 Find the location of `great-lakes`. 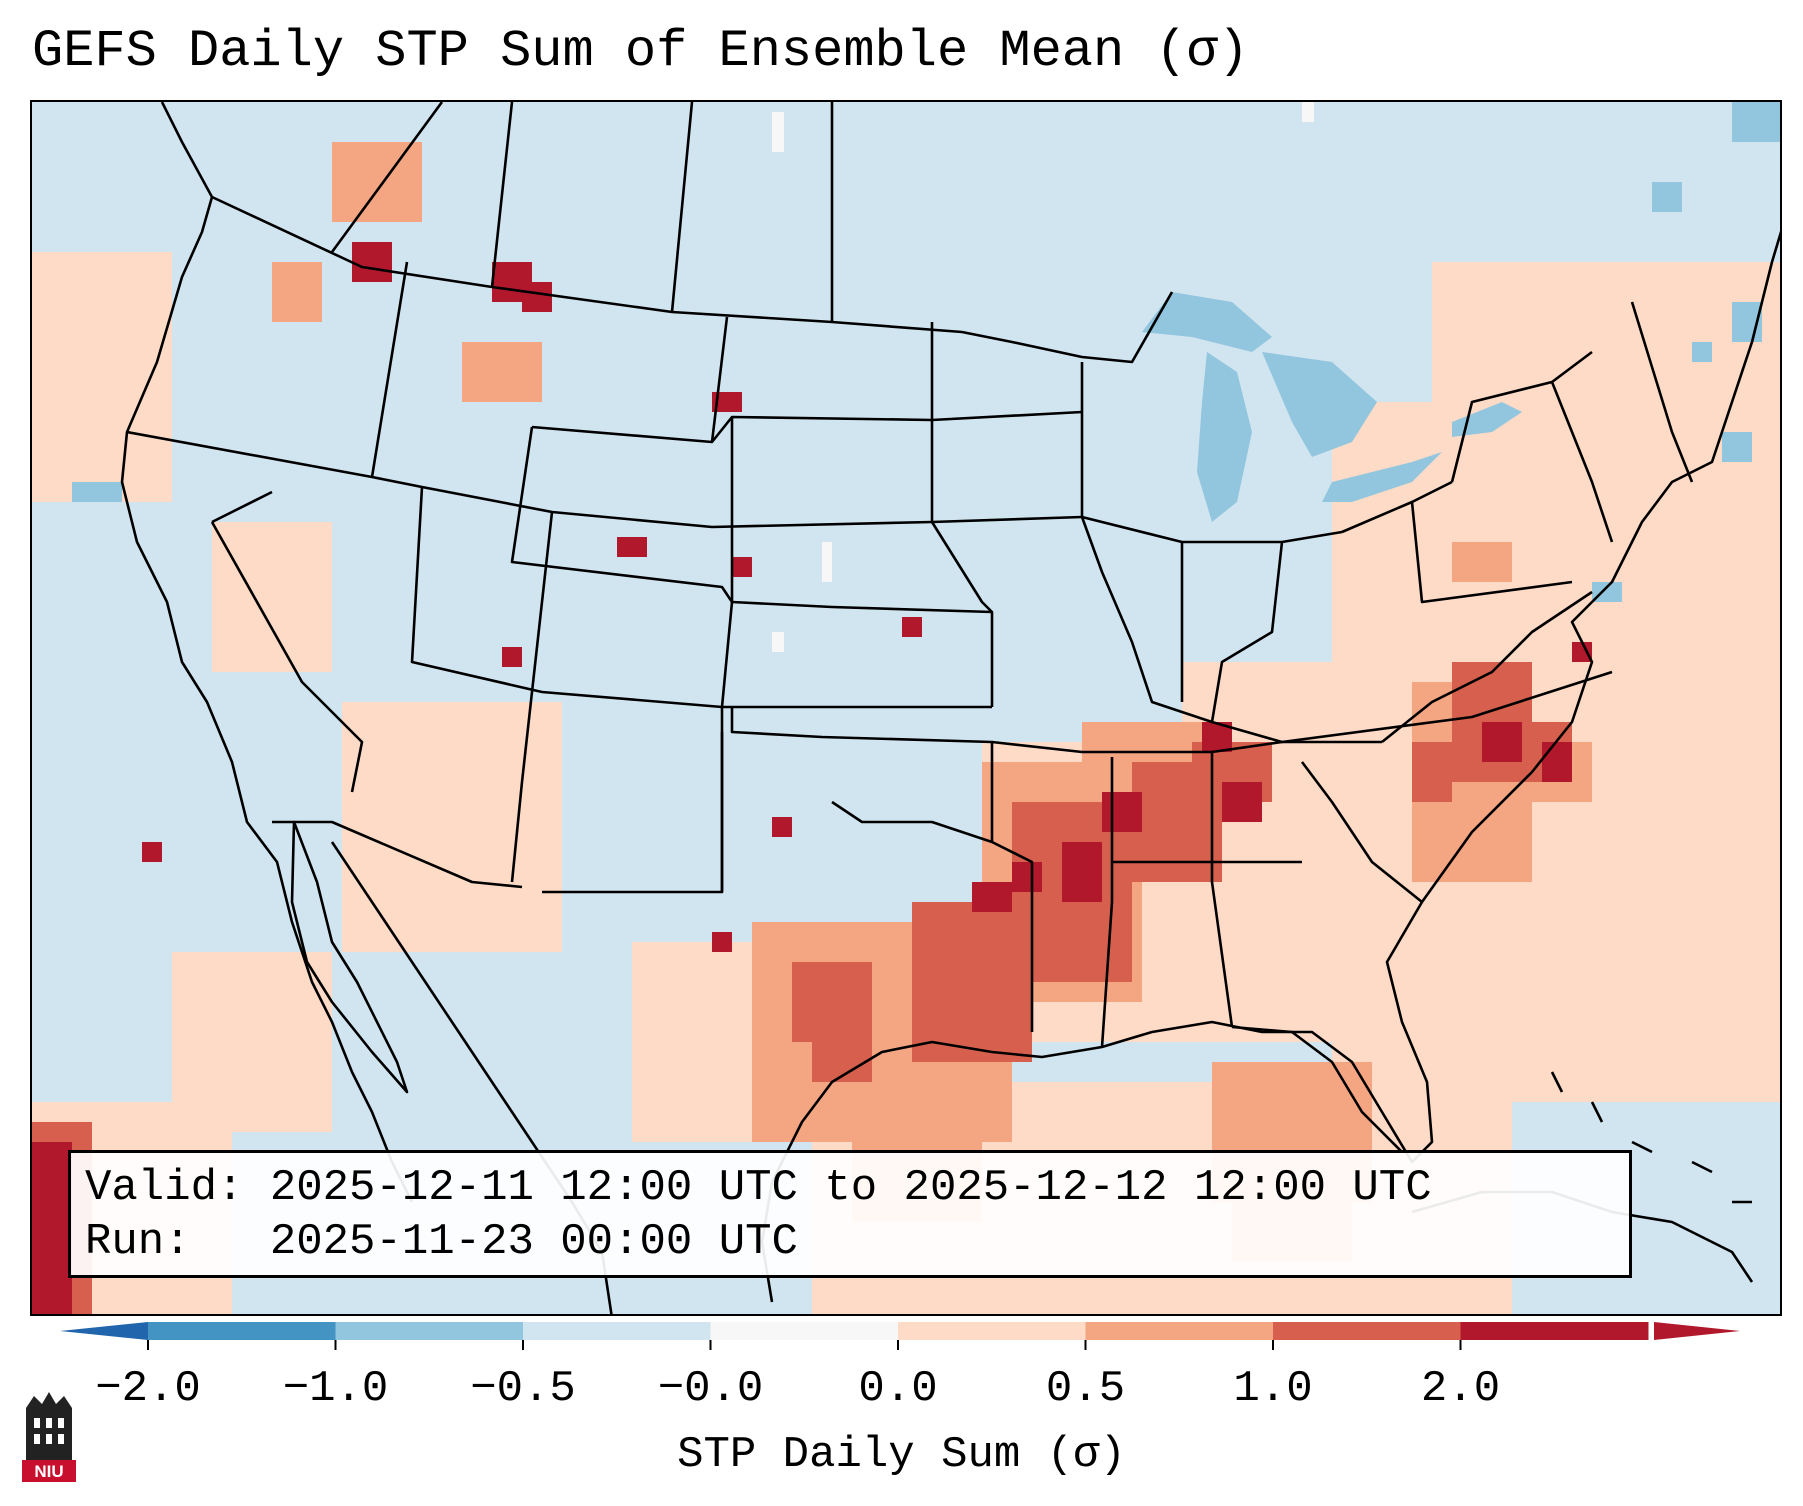

great-lakes is located at coordinates (1332, 407).